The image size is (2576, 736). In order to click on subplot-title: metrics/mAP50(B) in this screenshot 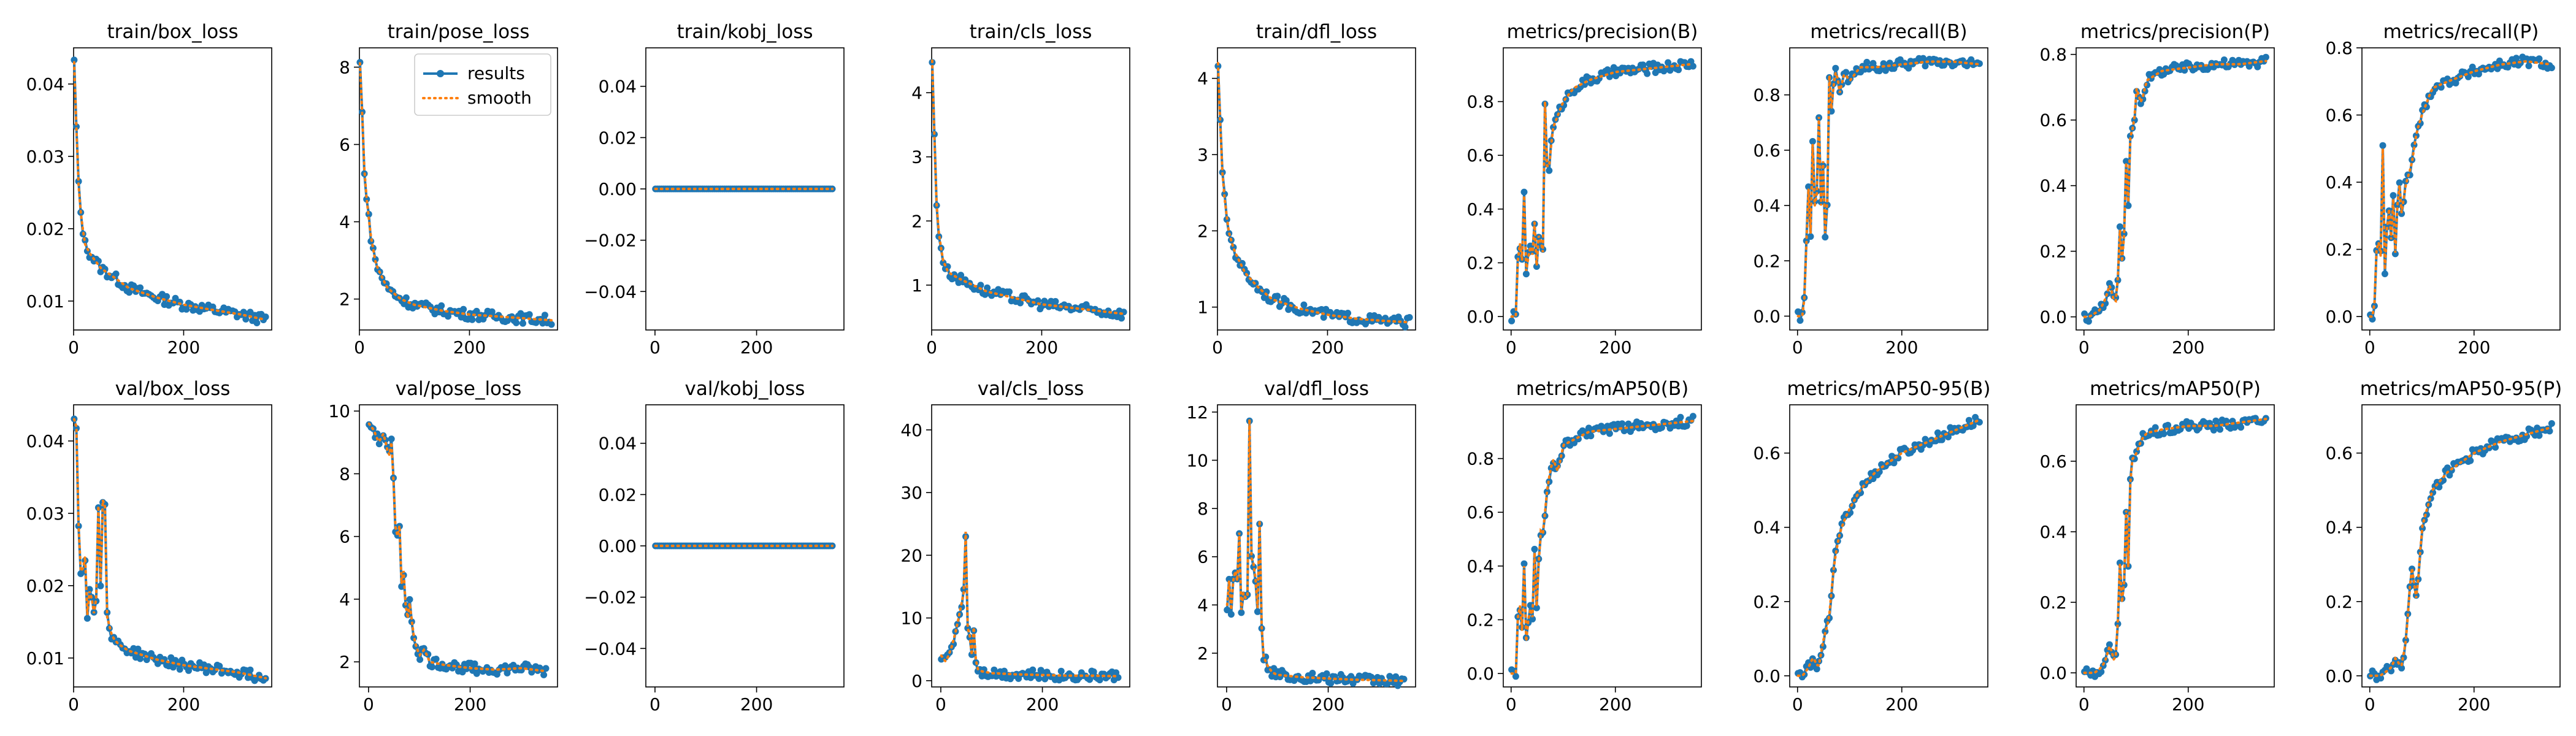, I will do `click(1602, 389)`.